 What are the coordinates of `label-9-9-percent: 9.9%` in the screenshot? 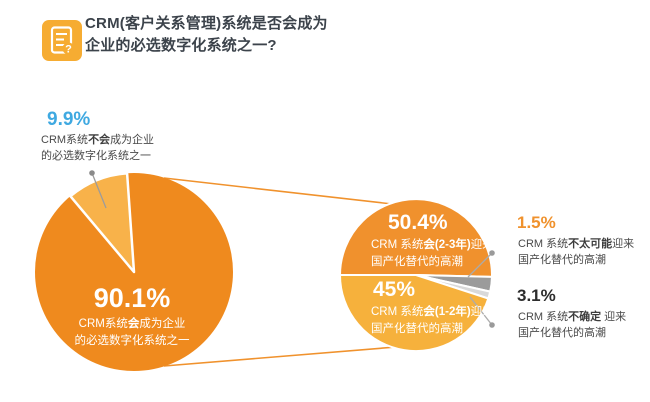 It's located at (69, 119).